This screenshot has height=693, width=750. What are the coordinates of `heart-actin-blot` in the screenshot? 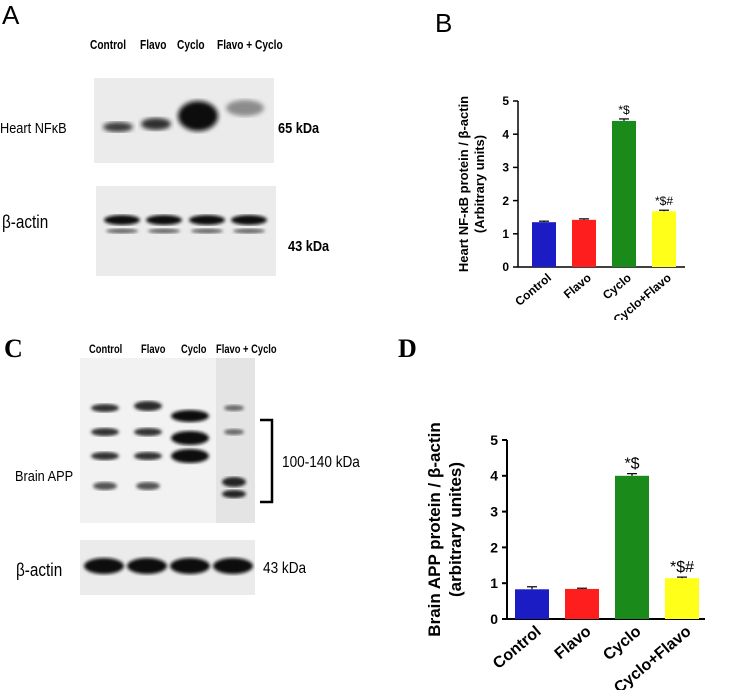 It's located at (186, 231).